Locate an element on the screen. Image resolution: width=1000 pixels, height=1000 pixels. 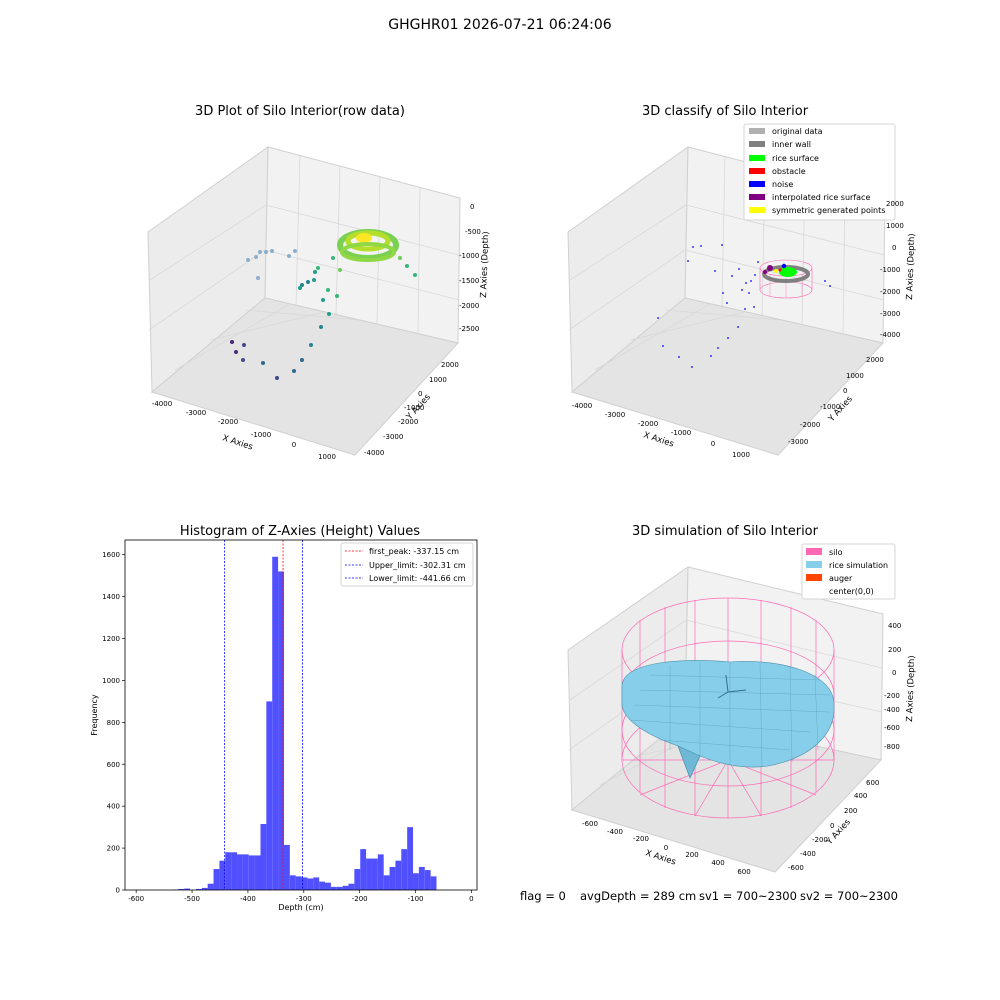
z-tick: -500 is located at coordinates (473, 232).